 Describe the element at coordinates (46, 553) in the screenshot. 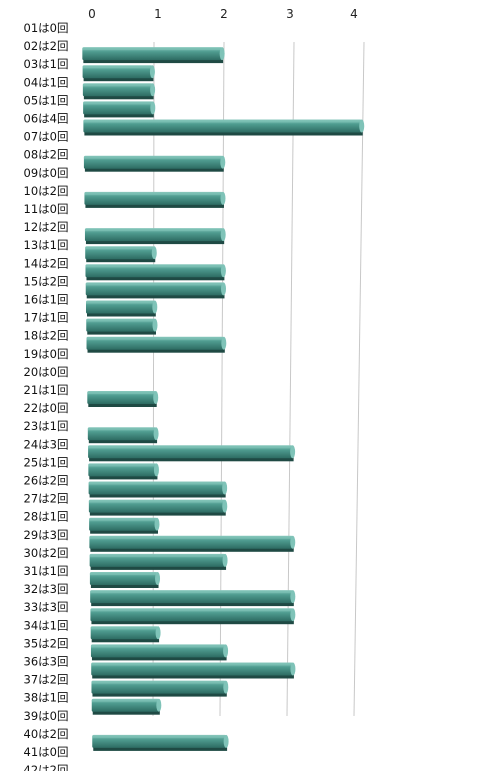

I see `category-label: 30は2回` at that location.